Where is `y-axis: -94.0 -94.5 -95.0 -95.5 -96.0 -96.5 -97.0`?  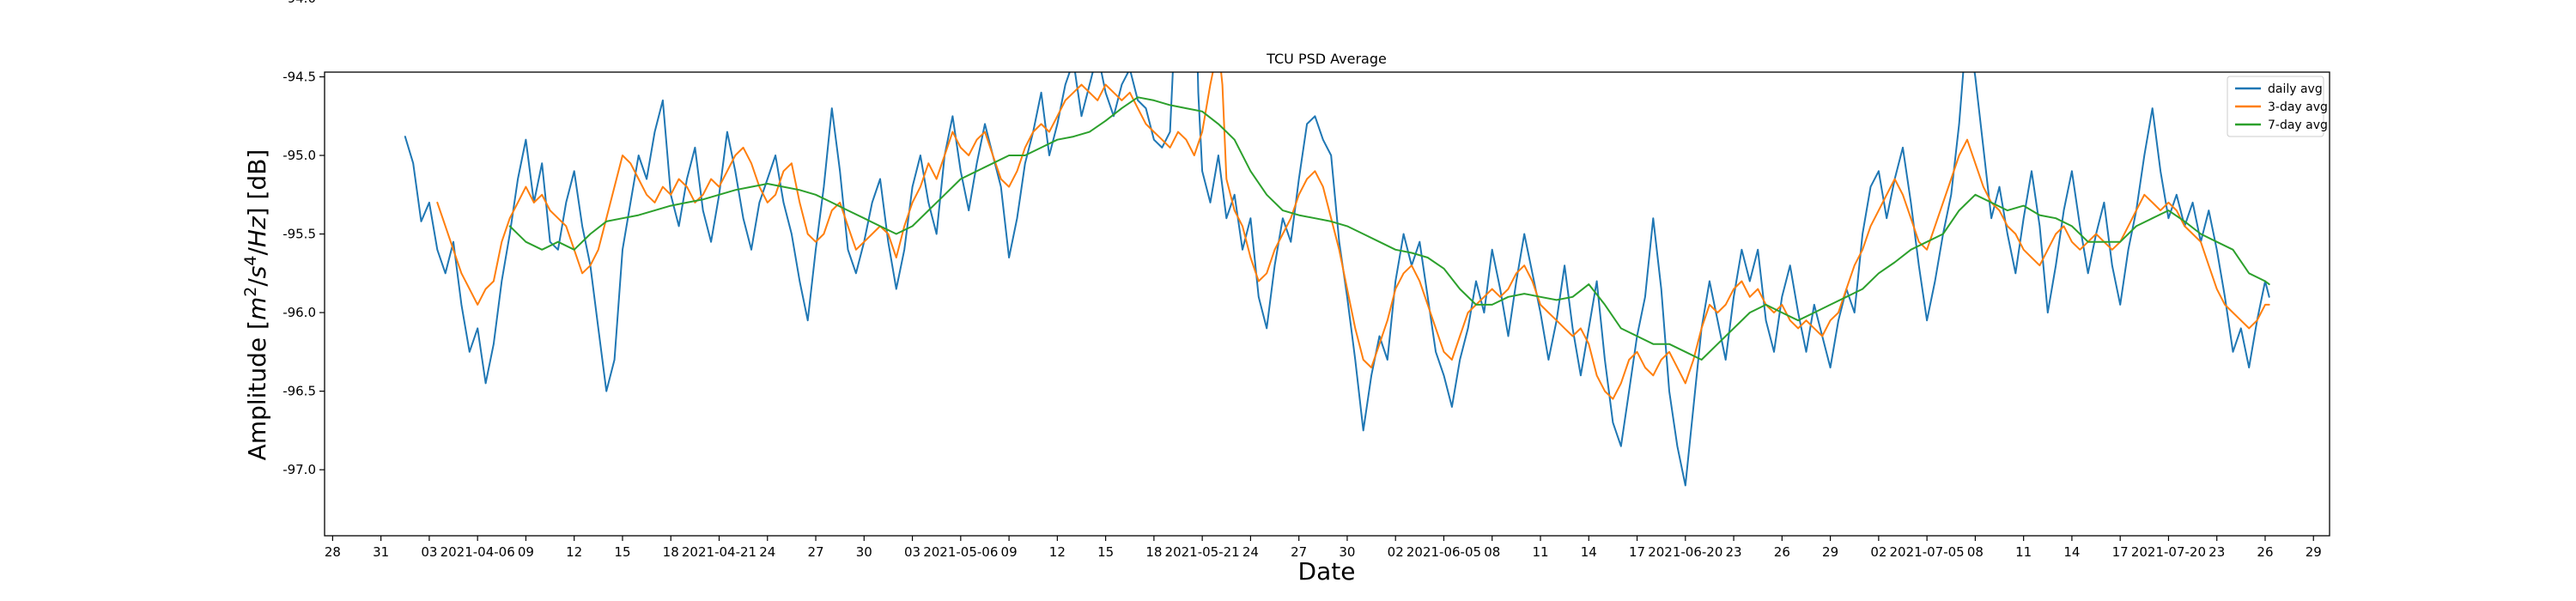
y-axis: -94.0 -94.5 -95.0 -95.5 -96.0 -96.5 -97.0 is located at coordinates (304, 238).